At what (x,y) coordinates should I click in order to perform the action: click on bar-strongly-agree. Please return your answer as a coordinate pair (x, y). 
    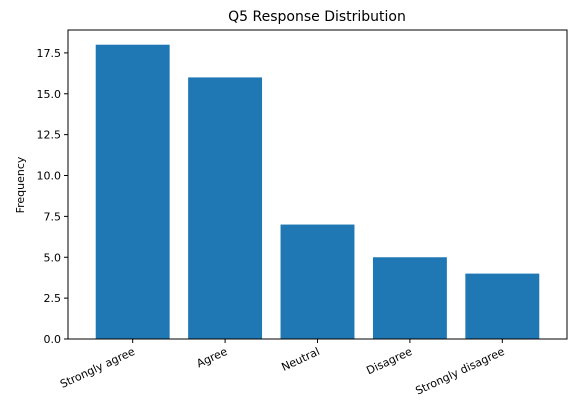
    Looking at the image, I should click on (132, 191).